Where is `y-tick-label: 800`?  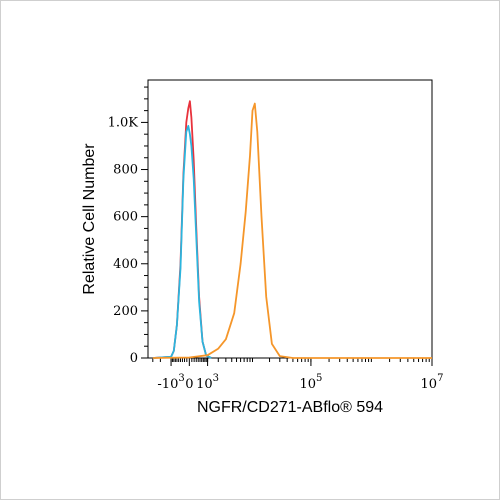
y-tick-label: 800 is located at coordinates (125, 170).